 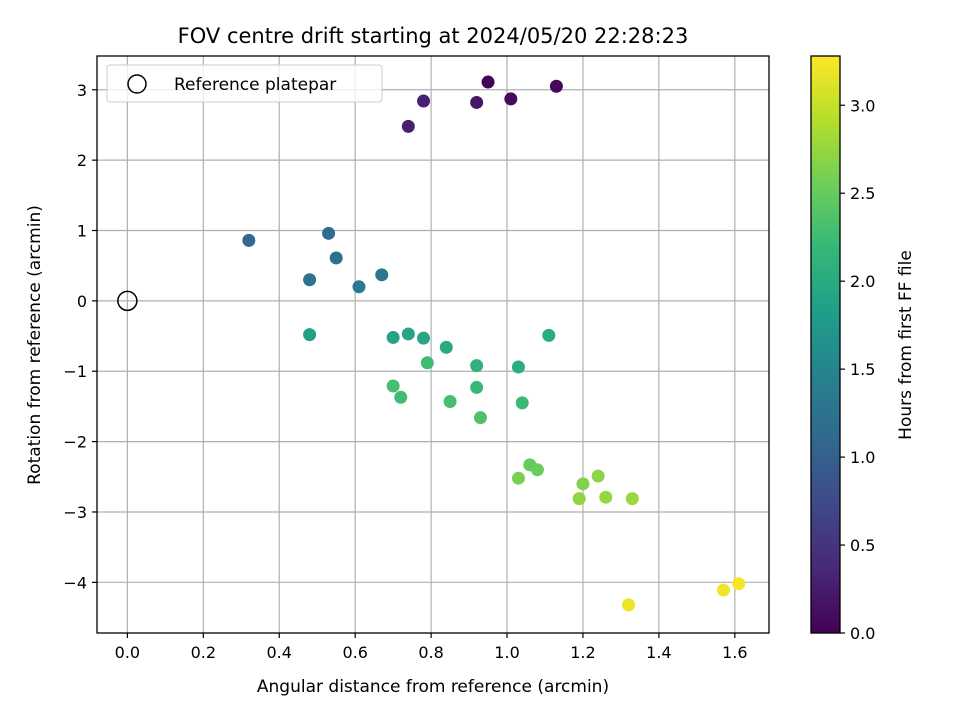 I want to click on y-axis-label: Rotation from reference (arcmin), so click(x=35, y=345).